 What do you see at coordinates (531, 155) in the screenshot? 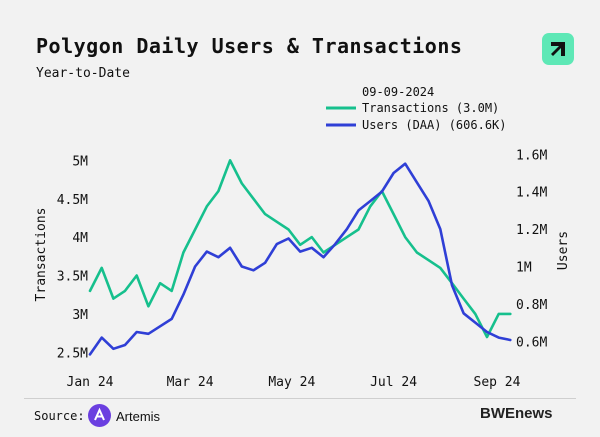
I see `y-right-tick-label: 1.6M` at bounding box center [531, 155].